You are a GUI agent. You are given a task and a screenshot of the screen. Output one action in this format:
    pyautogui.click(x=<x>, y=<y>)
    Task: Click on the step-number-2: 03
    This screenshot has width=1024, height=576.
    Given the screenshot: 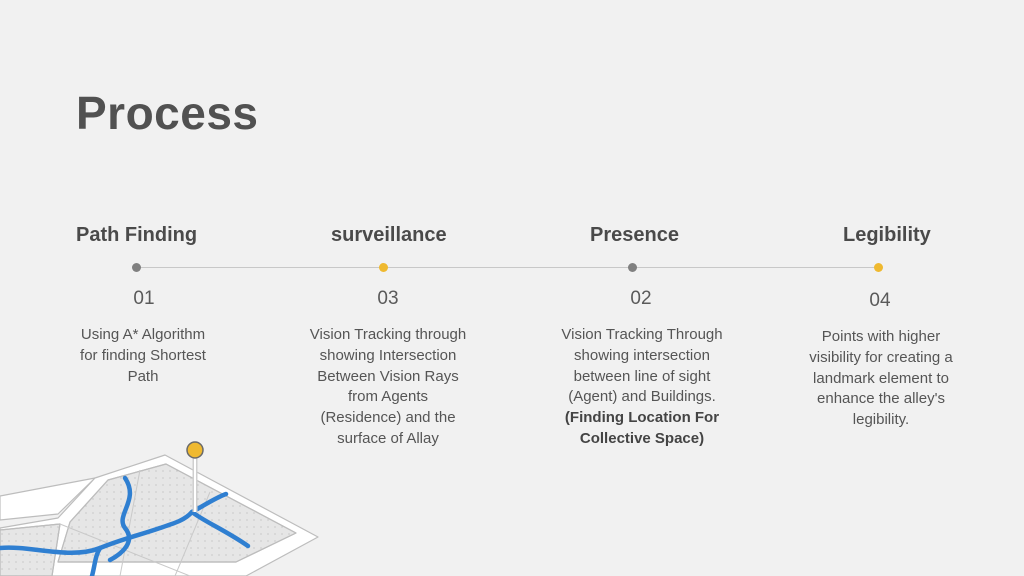 What is the action you would take?
    pyautogui.click(x=388, y=298)
    